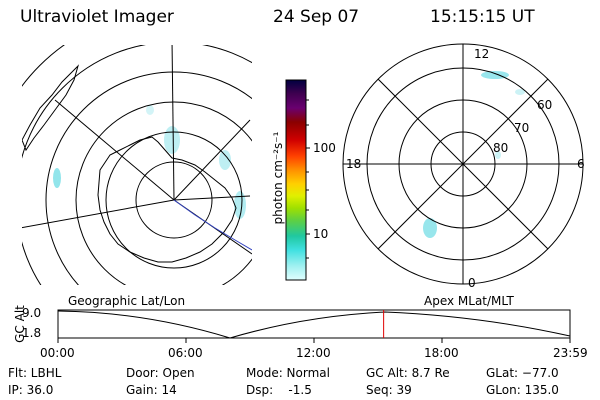 This screenshot has height=400, width=600. Describe the element at coordinates (570, 353) in the screenshot. I see `xtick-2359: 23:59` at that location.